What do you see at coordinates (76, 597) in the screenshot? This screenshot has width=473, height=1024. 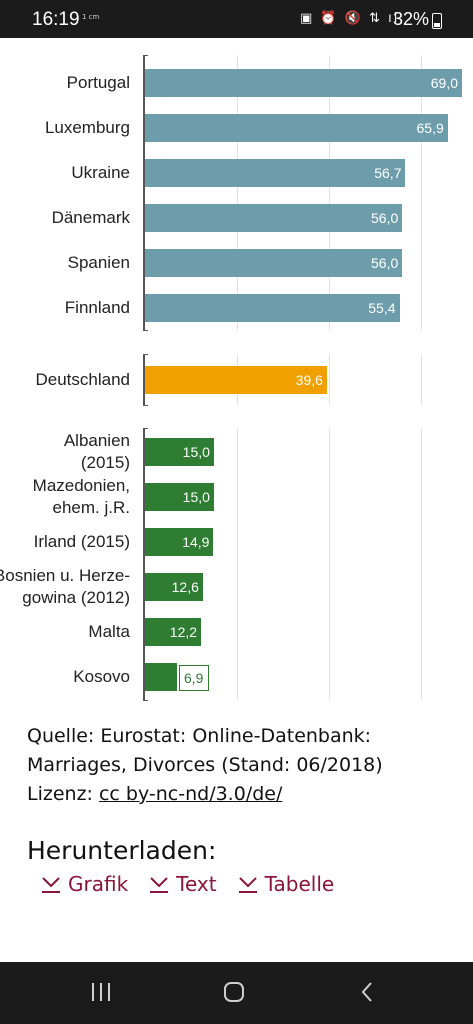 I see `category-label-line: gowina (2012)` at bounding box center [76, 597].